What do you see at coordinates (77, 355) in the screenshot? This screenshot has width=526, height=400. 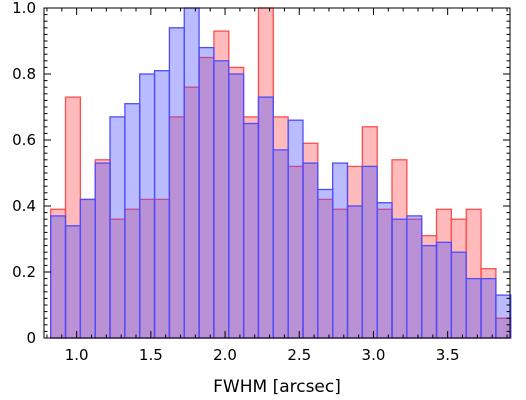 I see `x-tick-label: 1.0` at bounding box center [77, 355].